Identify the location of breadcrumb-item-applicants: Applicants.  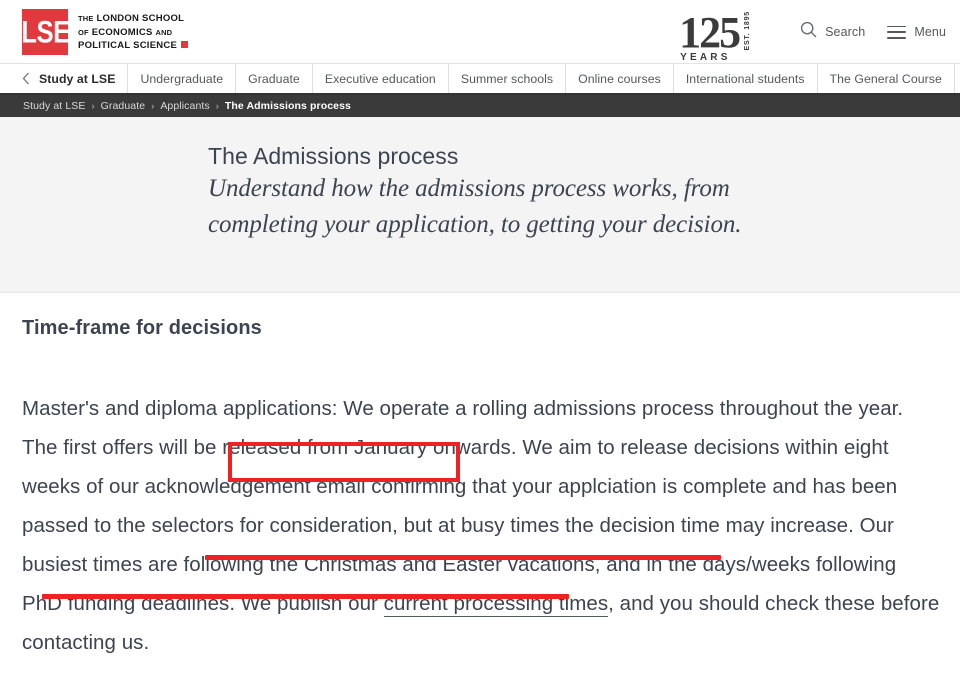
(185, 106).